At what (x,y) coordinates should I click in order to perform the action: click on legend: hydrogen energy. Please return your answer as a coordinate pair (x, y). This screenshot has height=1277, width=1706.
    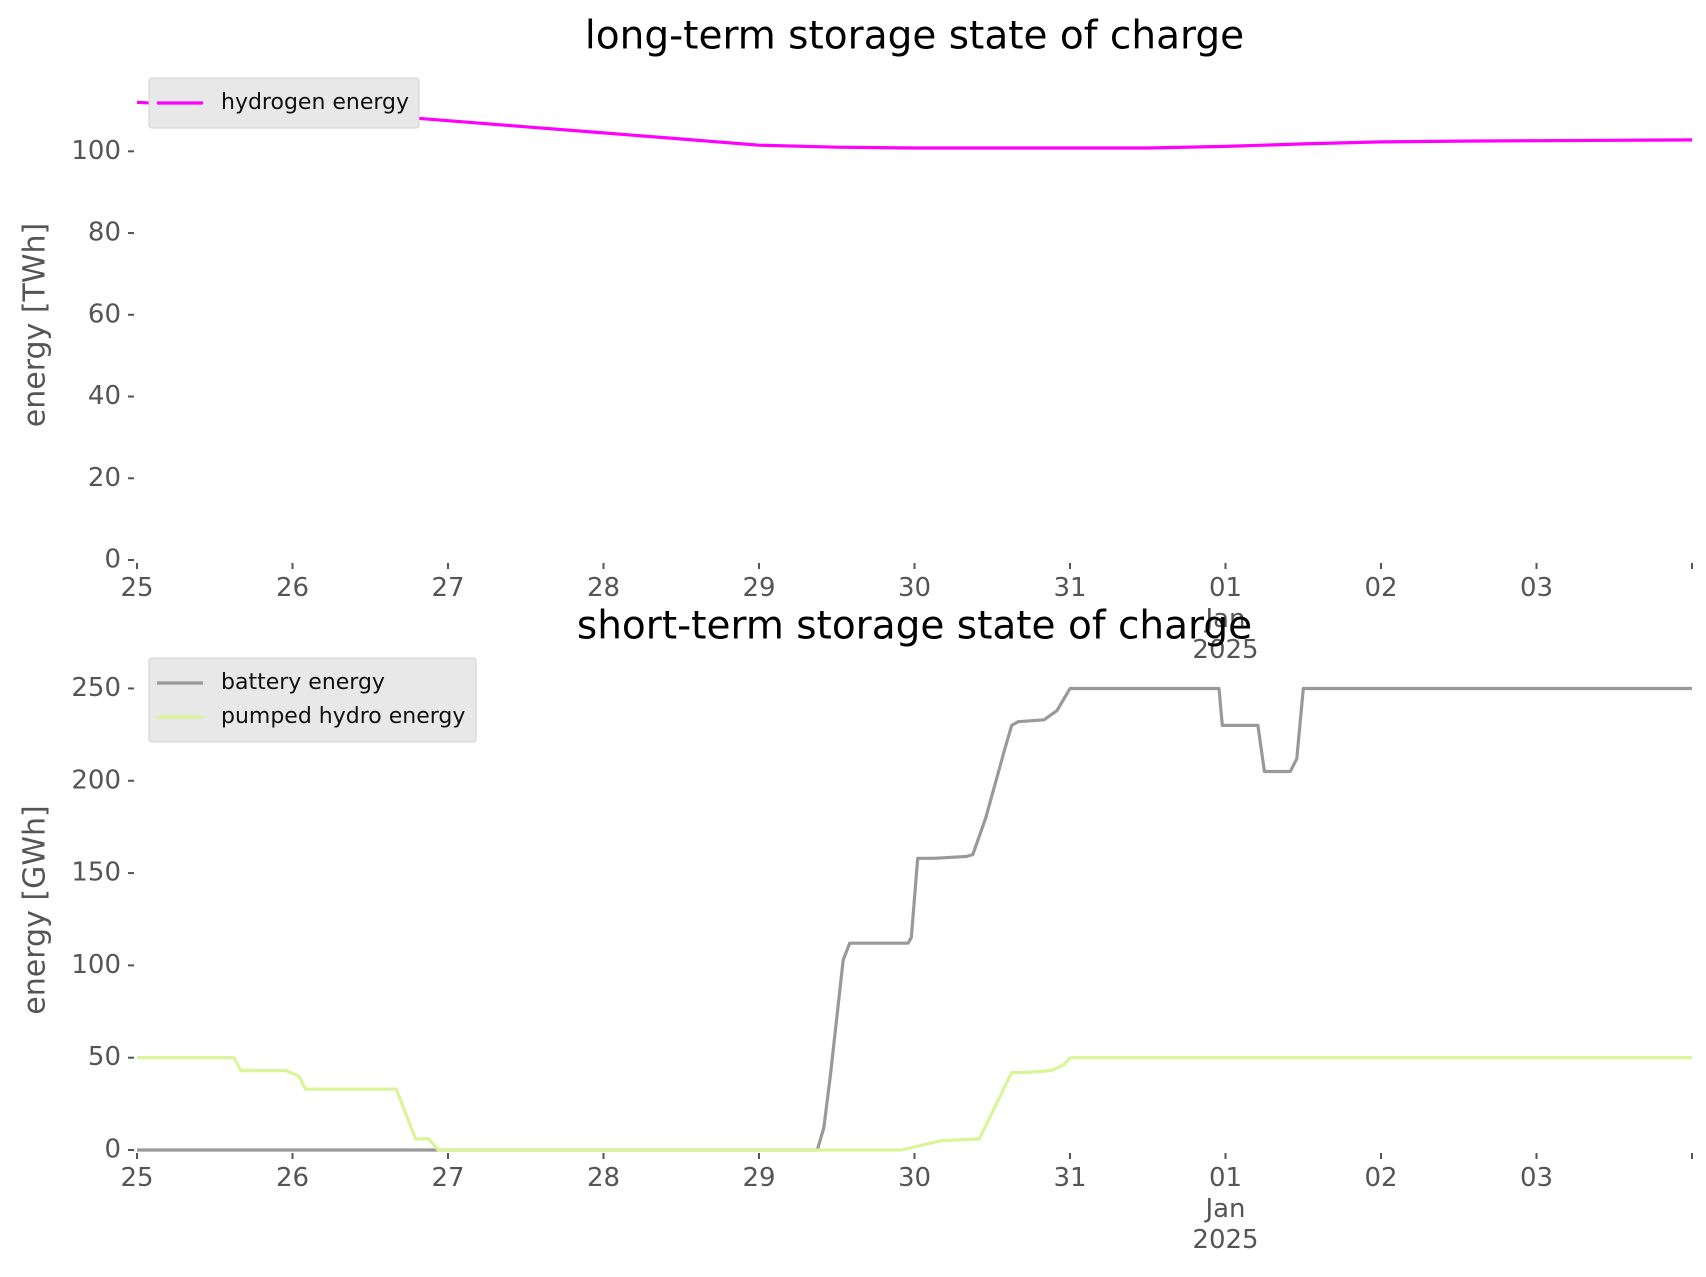
    Looking at the image, I should click on (284, 103).